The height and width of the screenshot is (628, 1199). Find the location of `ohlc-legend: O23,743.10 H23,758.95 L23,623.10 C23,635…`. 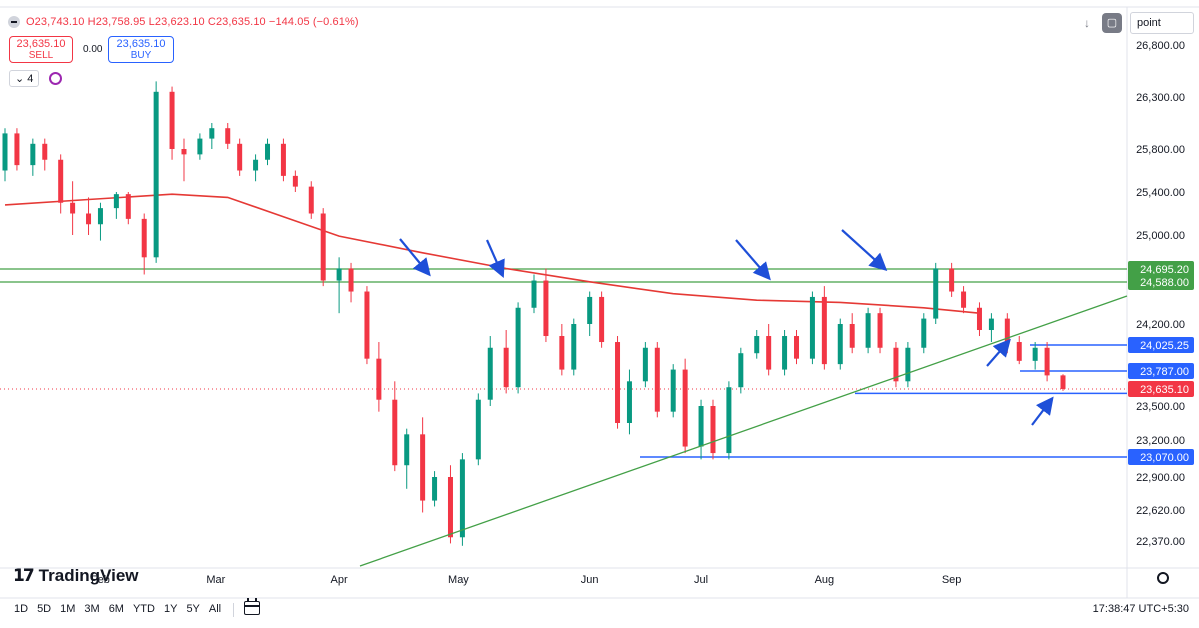

ohlc-legend: O23,743.10 H23,758.95 L23,623.10 C23,635… is located at coordinates (183, 22).